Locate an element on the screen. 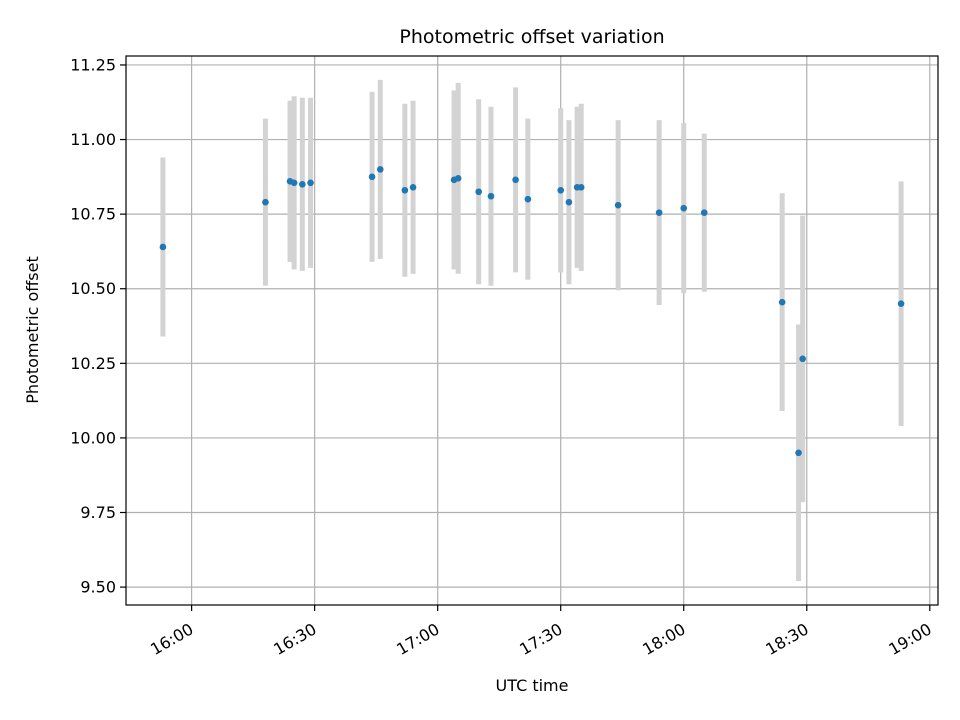 The image size is (960, 720). y-tick-label: 11.25 is located at coordinates (93, 64).